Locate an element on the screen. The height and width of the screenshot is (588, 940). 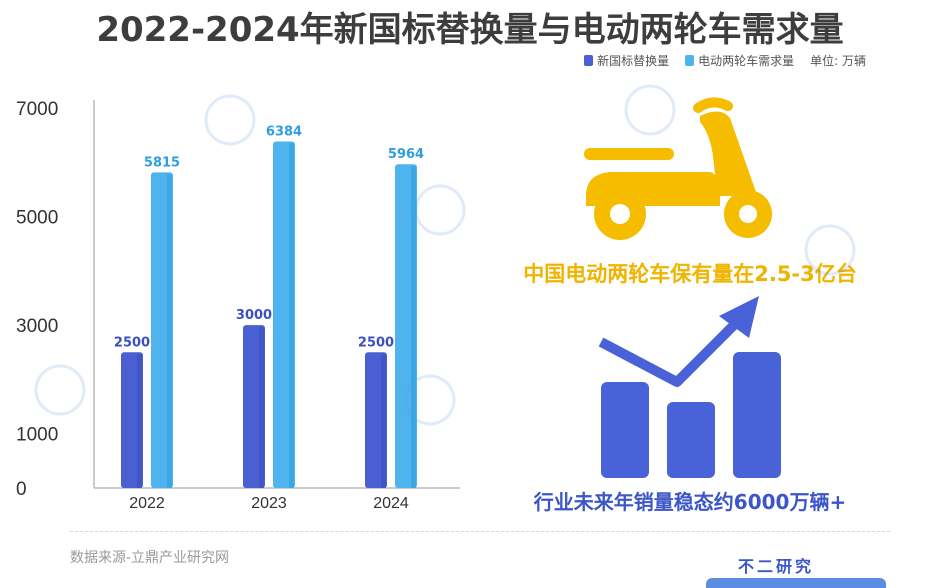
legend-swatch-demand is located at coordinates (690, 60).